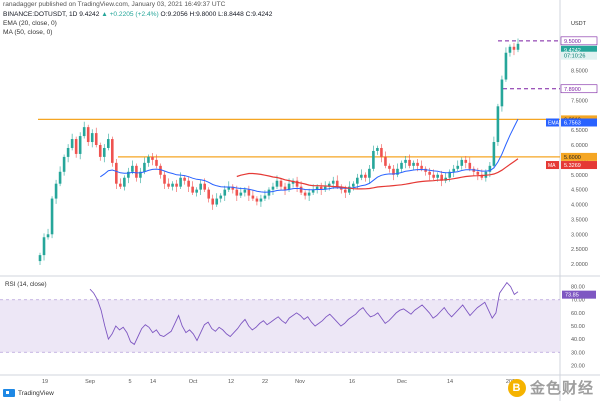  Describe the element at coordinates (9, 393) in the screenshot. I see `tradingview-icon` at that location.